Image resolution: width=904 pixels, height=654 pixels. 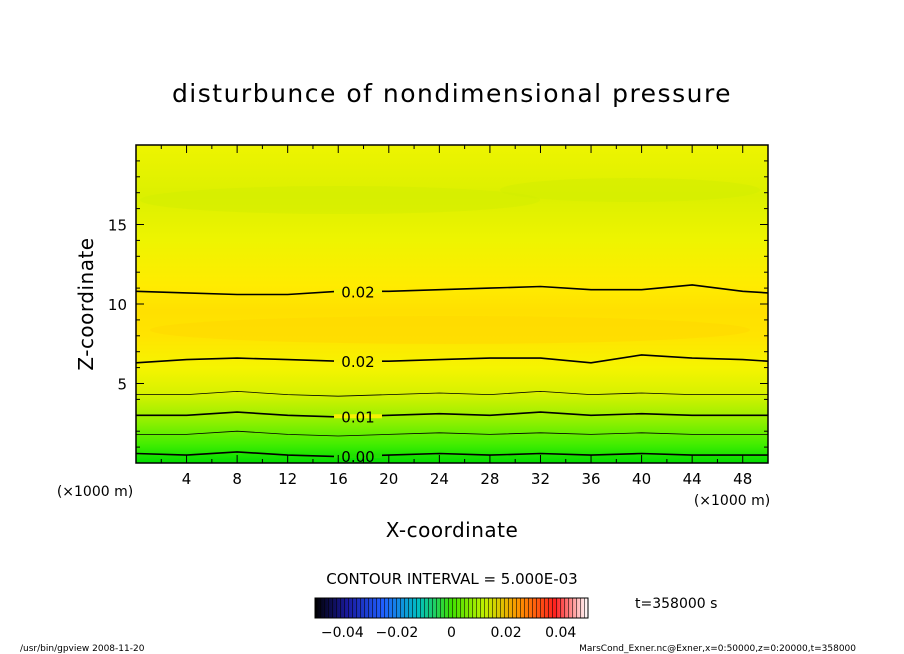 What do you see at coordinates (676, 604) in the screenshot?
I see `time-label: t=358000 s` at bounding box center [676, 604].